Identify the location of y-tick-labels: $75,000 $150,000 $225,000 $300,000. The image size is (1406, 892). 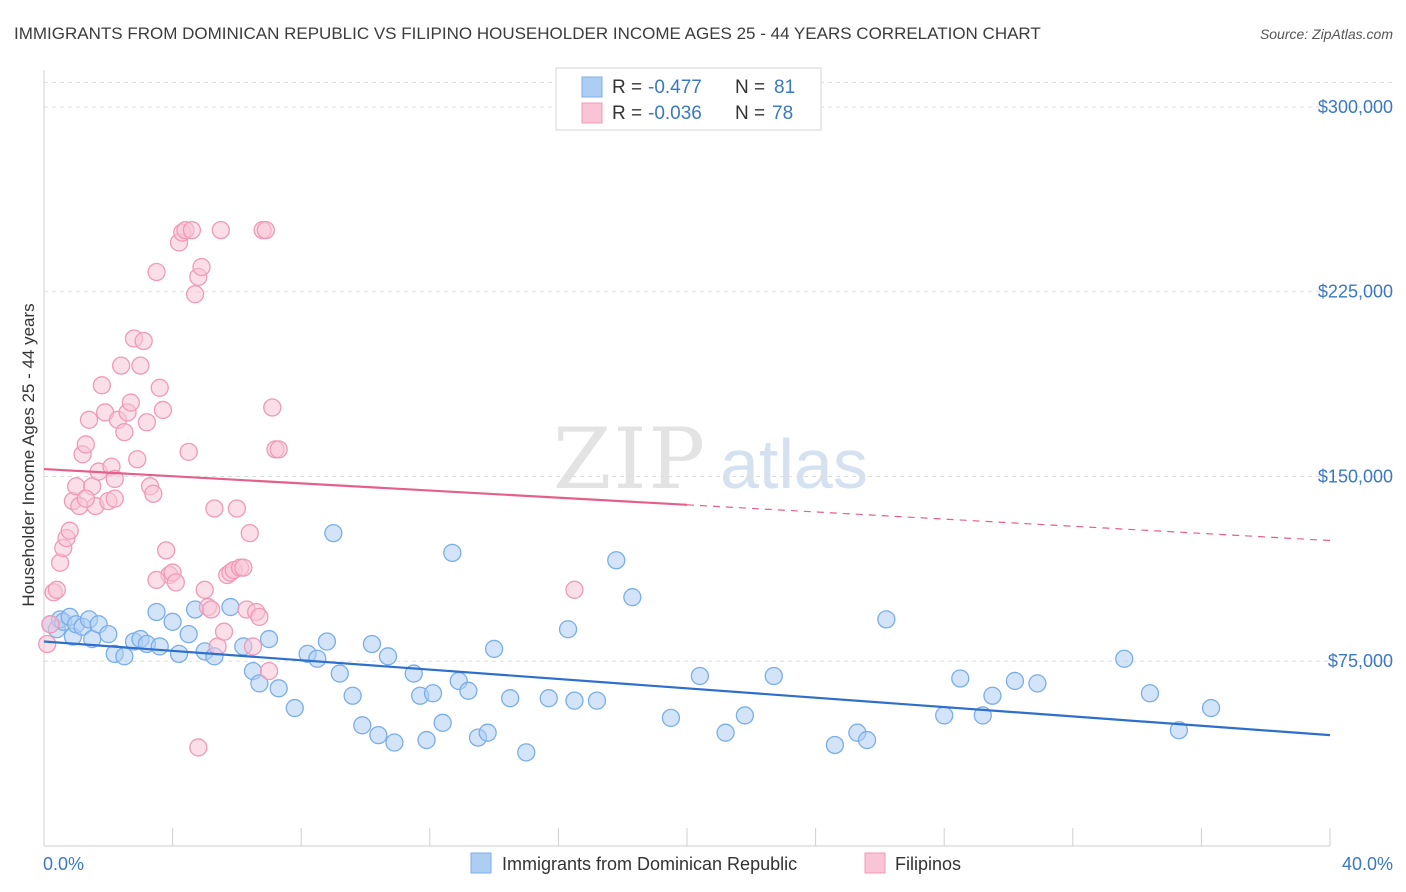
(1355, 384).